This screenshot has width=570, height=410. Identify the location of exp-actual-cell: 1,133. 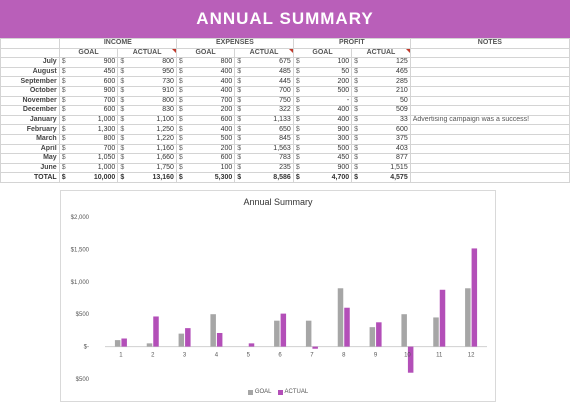
(268, 120).